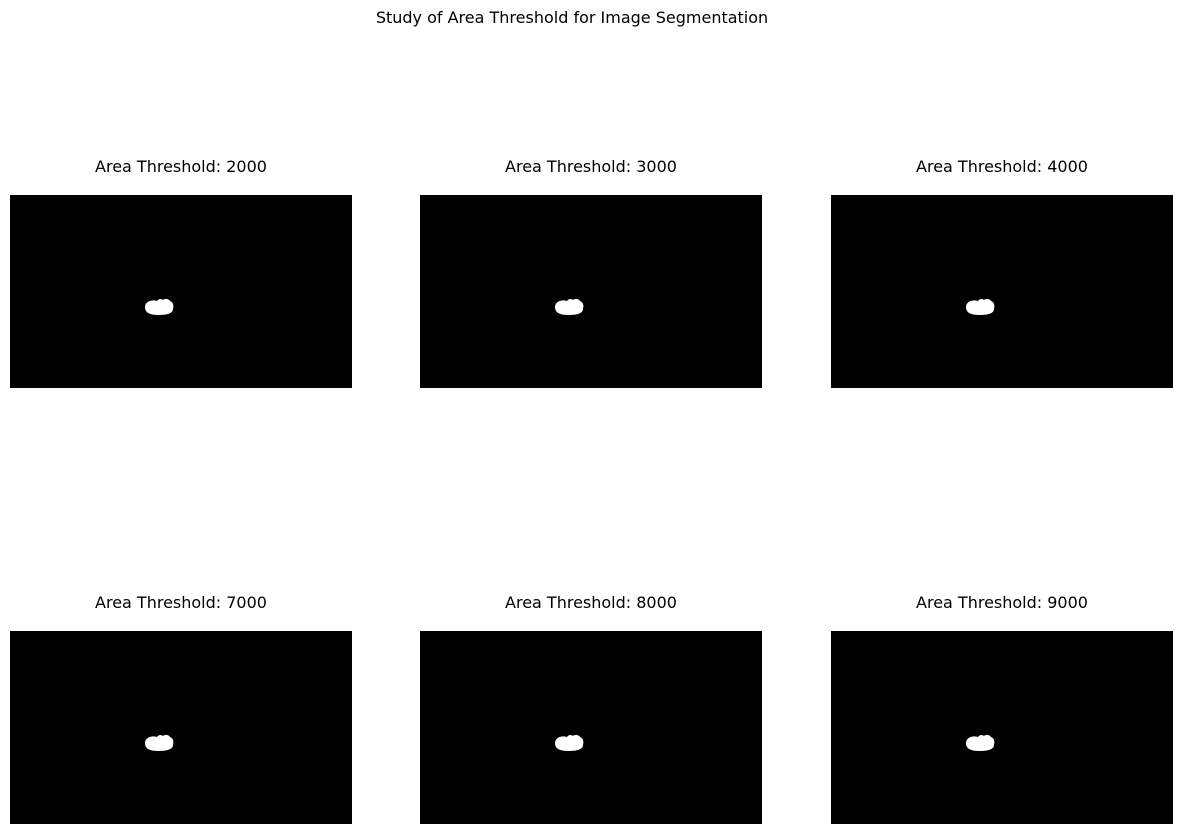  I want to click on segmentation-panel: Area Threshold: 9000, so click(1002, 707).